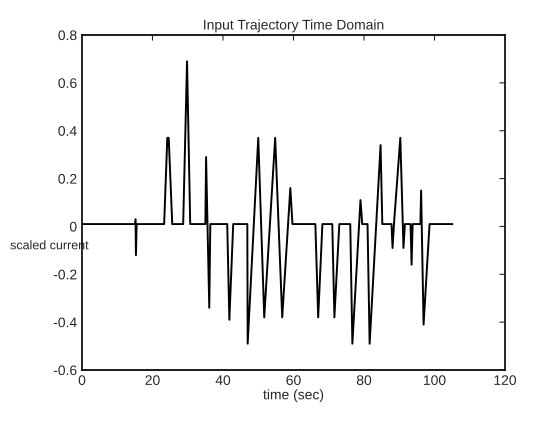  Describe the element at coordinates (294, 25) in the screenshot. I see `chart-title: Input Trajectory Time Domain` at that location.